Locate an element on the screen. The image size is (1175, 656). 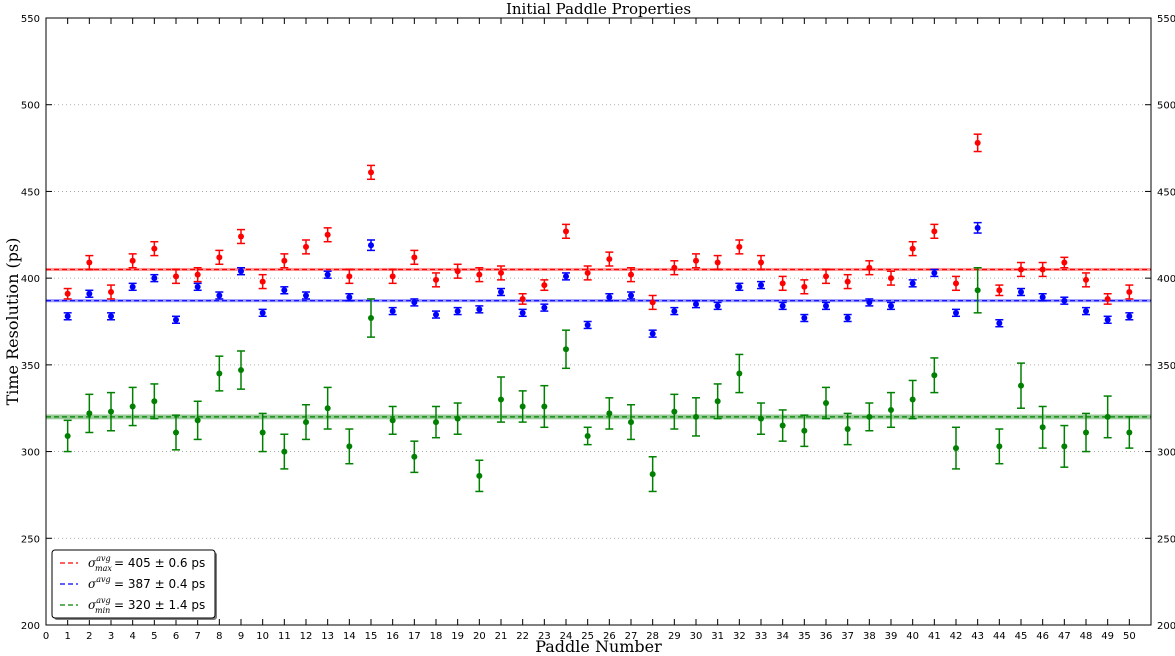
x-tick-label: 18 is located at coordinates (436, 636).